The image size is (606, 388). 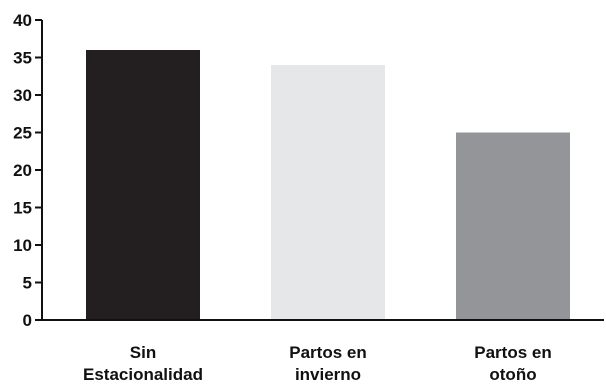 I want to click on y-tick-label: 20, so click(x=22, y=170).